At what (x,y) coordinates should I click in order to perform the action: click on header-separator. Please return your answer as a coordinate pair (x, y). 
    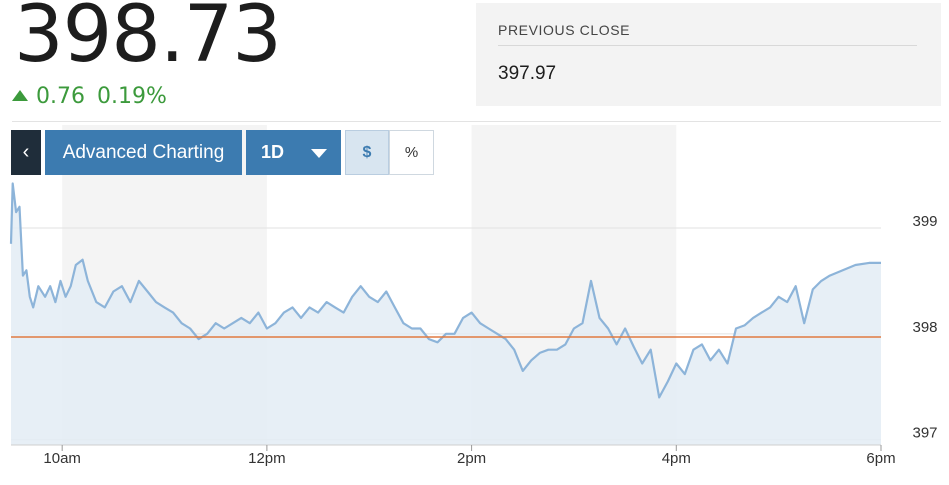
    Looking at the image, I should click on (476, 121).